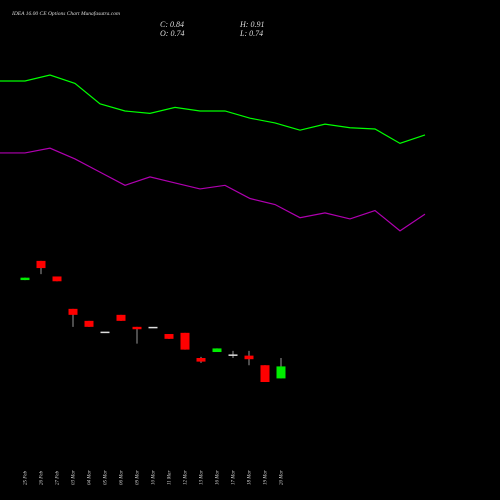 The width and height of the screenshot is (500, 500). What do you see at coordinates (58, 477) in the screenshot?
I see `x-tick-label: 27 Feb` at bounding box center [58, 477].